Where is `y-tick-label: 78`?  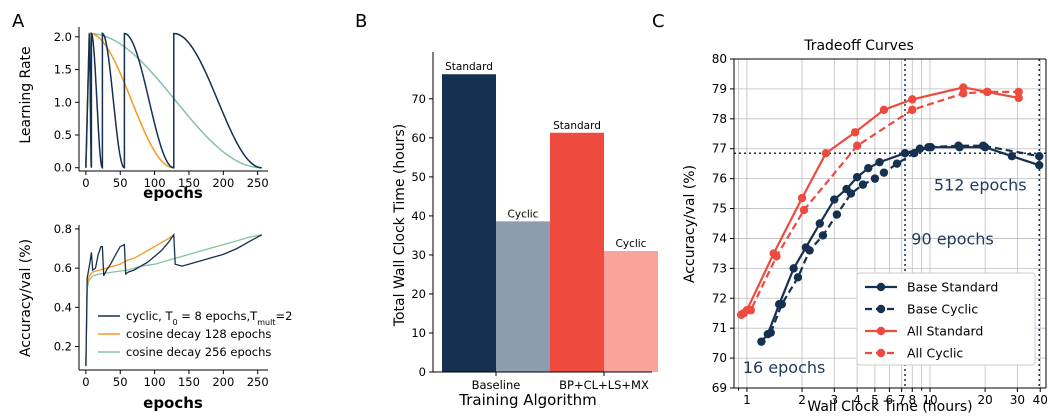
y-tick-label: 78 is located at coordinates (719, 119).